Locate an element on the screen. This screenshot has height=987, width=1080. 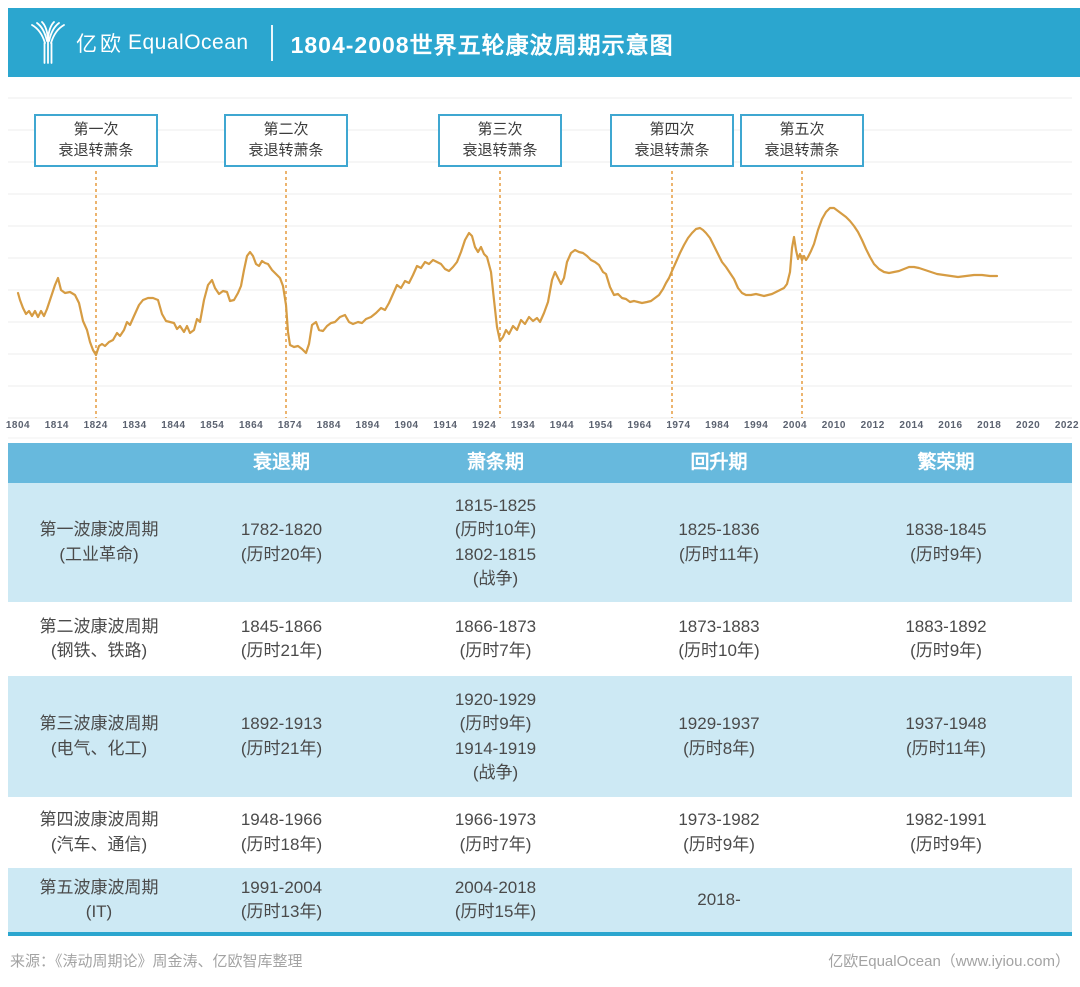
x-axis-label: 1874 is located at coordinates (290, 425).